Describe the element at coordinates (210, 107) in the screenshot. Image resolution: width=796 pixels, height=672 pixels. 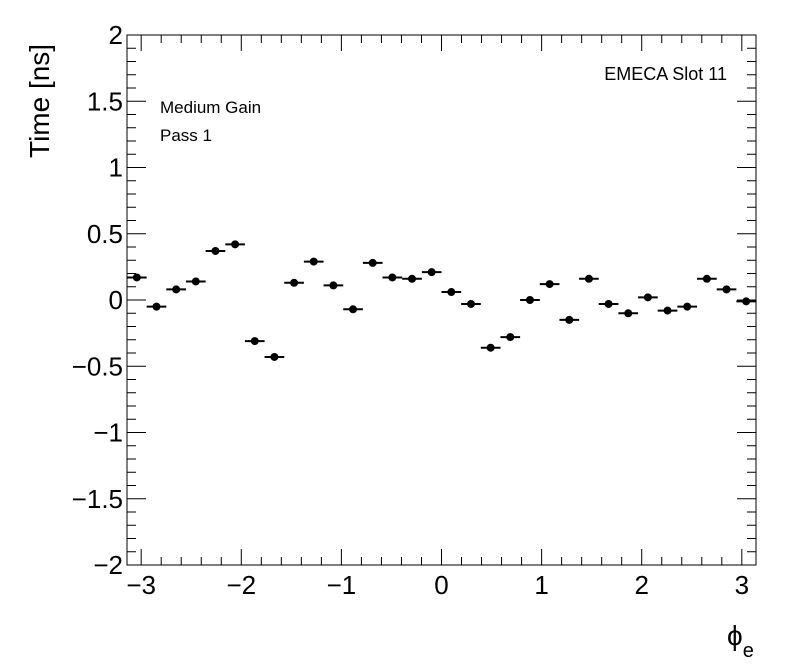
I see `gain-label: Medium Gain` at that location.